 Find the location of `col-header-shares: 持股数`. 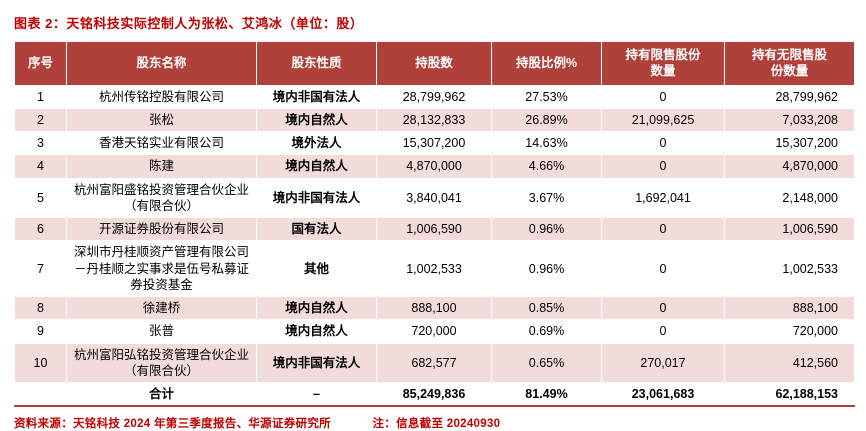

col-header-shares: 持股数 is located at coordinates (434, 63).